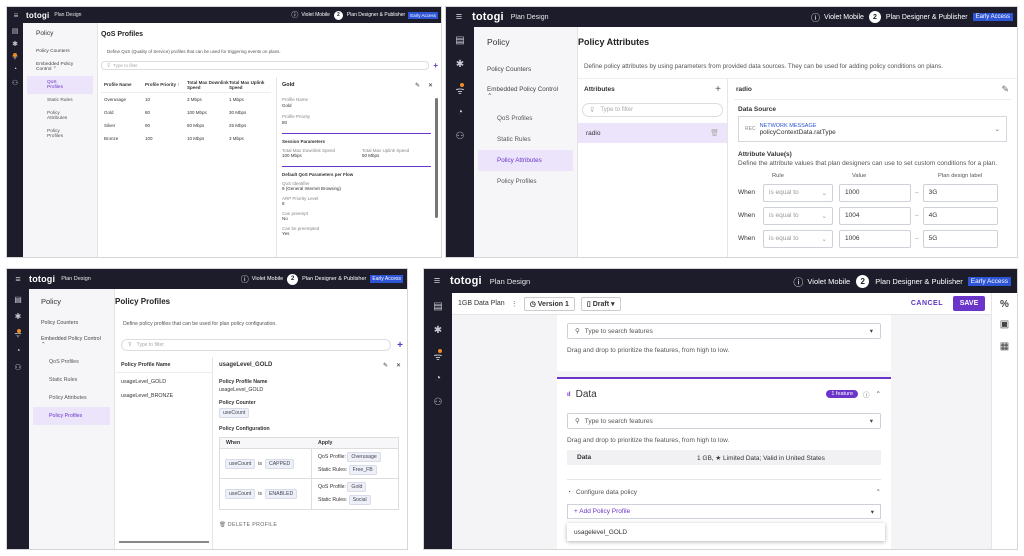  What do you see at coordinates (164, 542) in the screenshot?
I see `horizontal-scrollbar` at bounding box center [164, 542].